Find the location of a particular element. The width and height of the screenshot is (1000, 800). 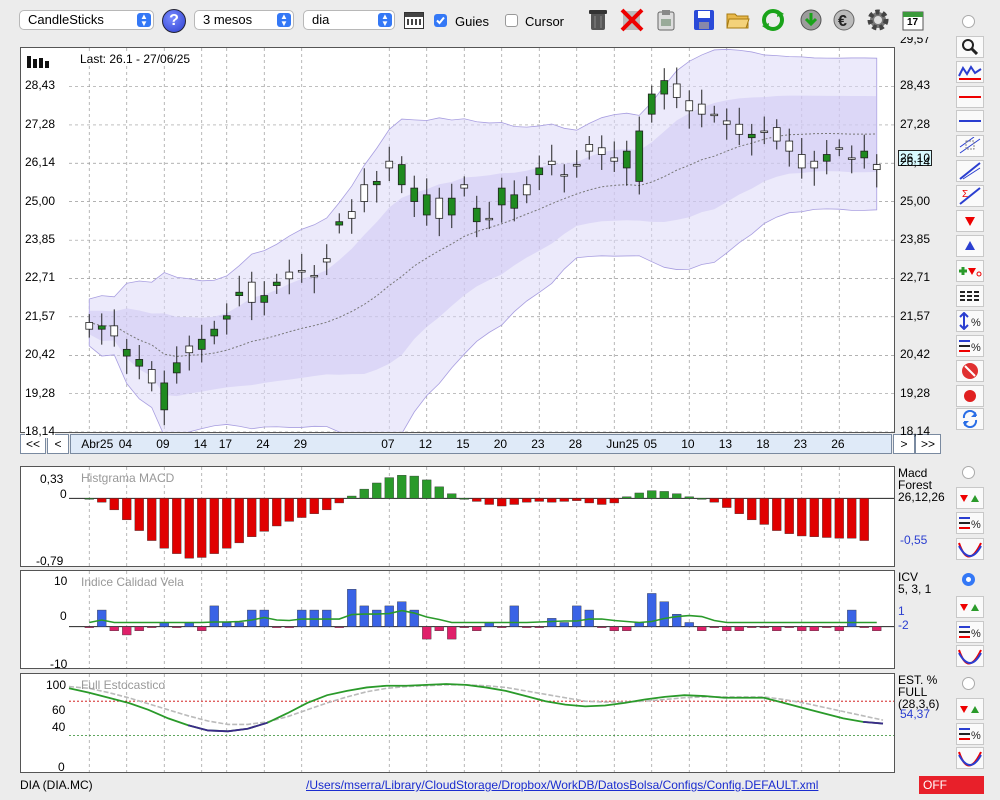

status-off-badge: OFF is located at coordinates (951, 785).